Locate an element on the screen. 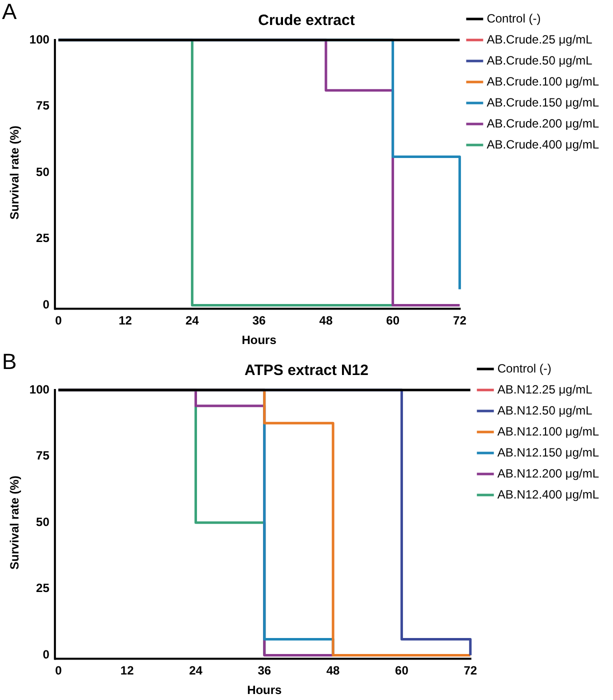 This screenshot has width=613, height=700. legend-label: AB.N12.100 μg/mL is located at coordinates (548, 431).